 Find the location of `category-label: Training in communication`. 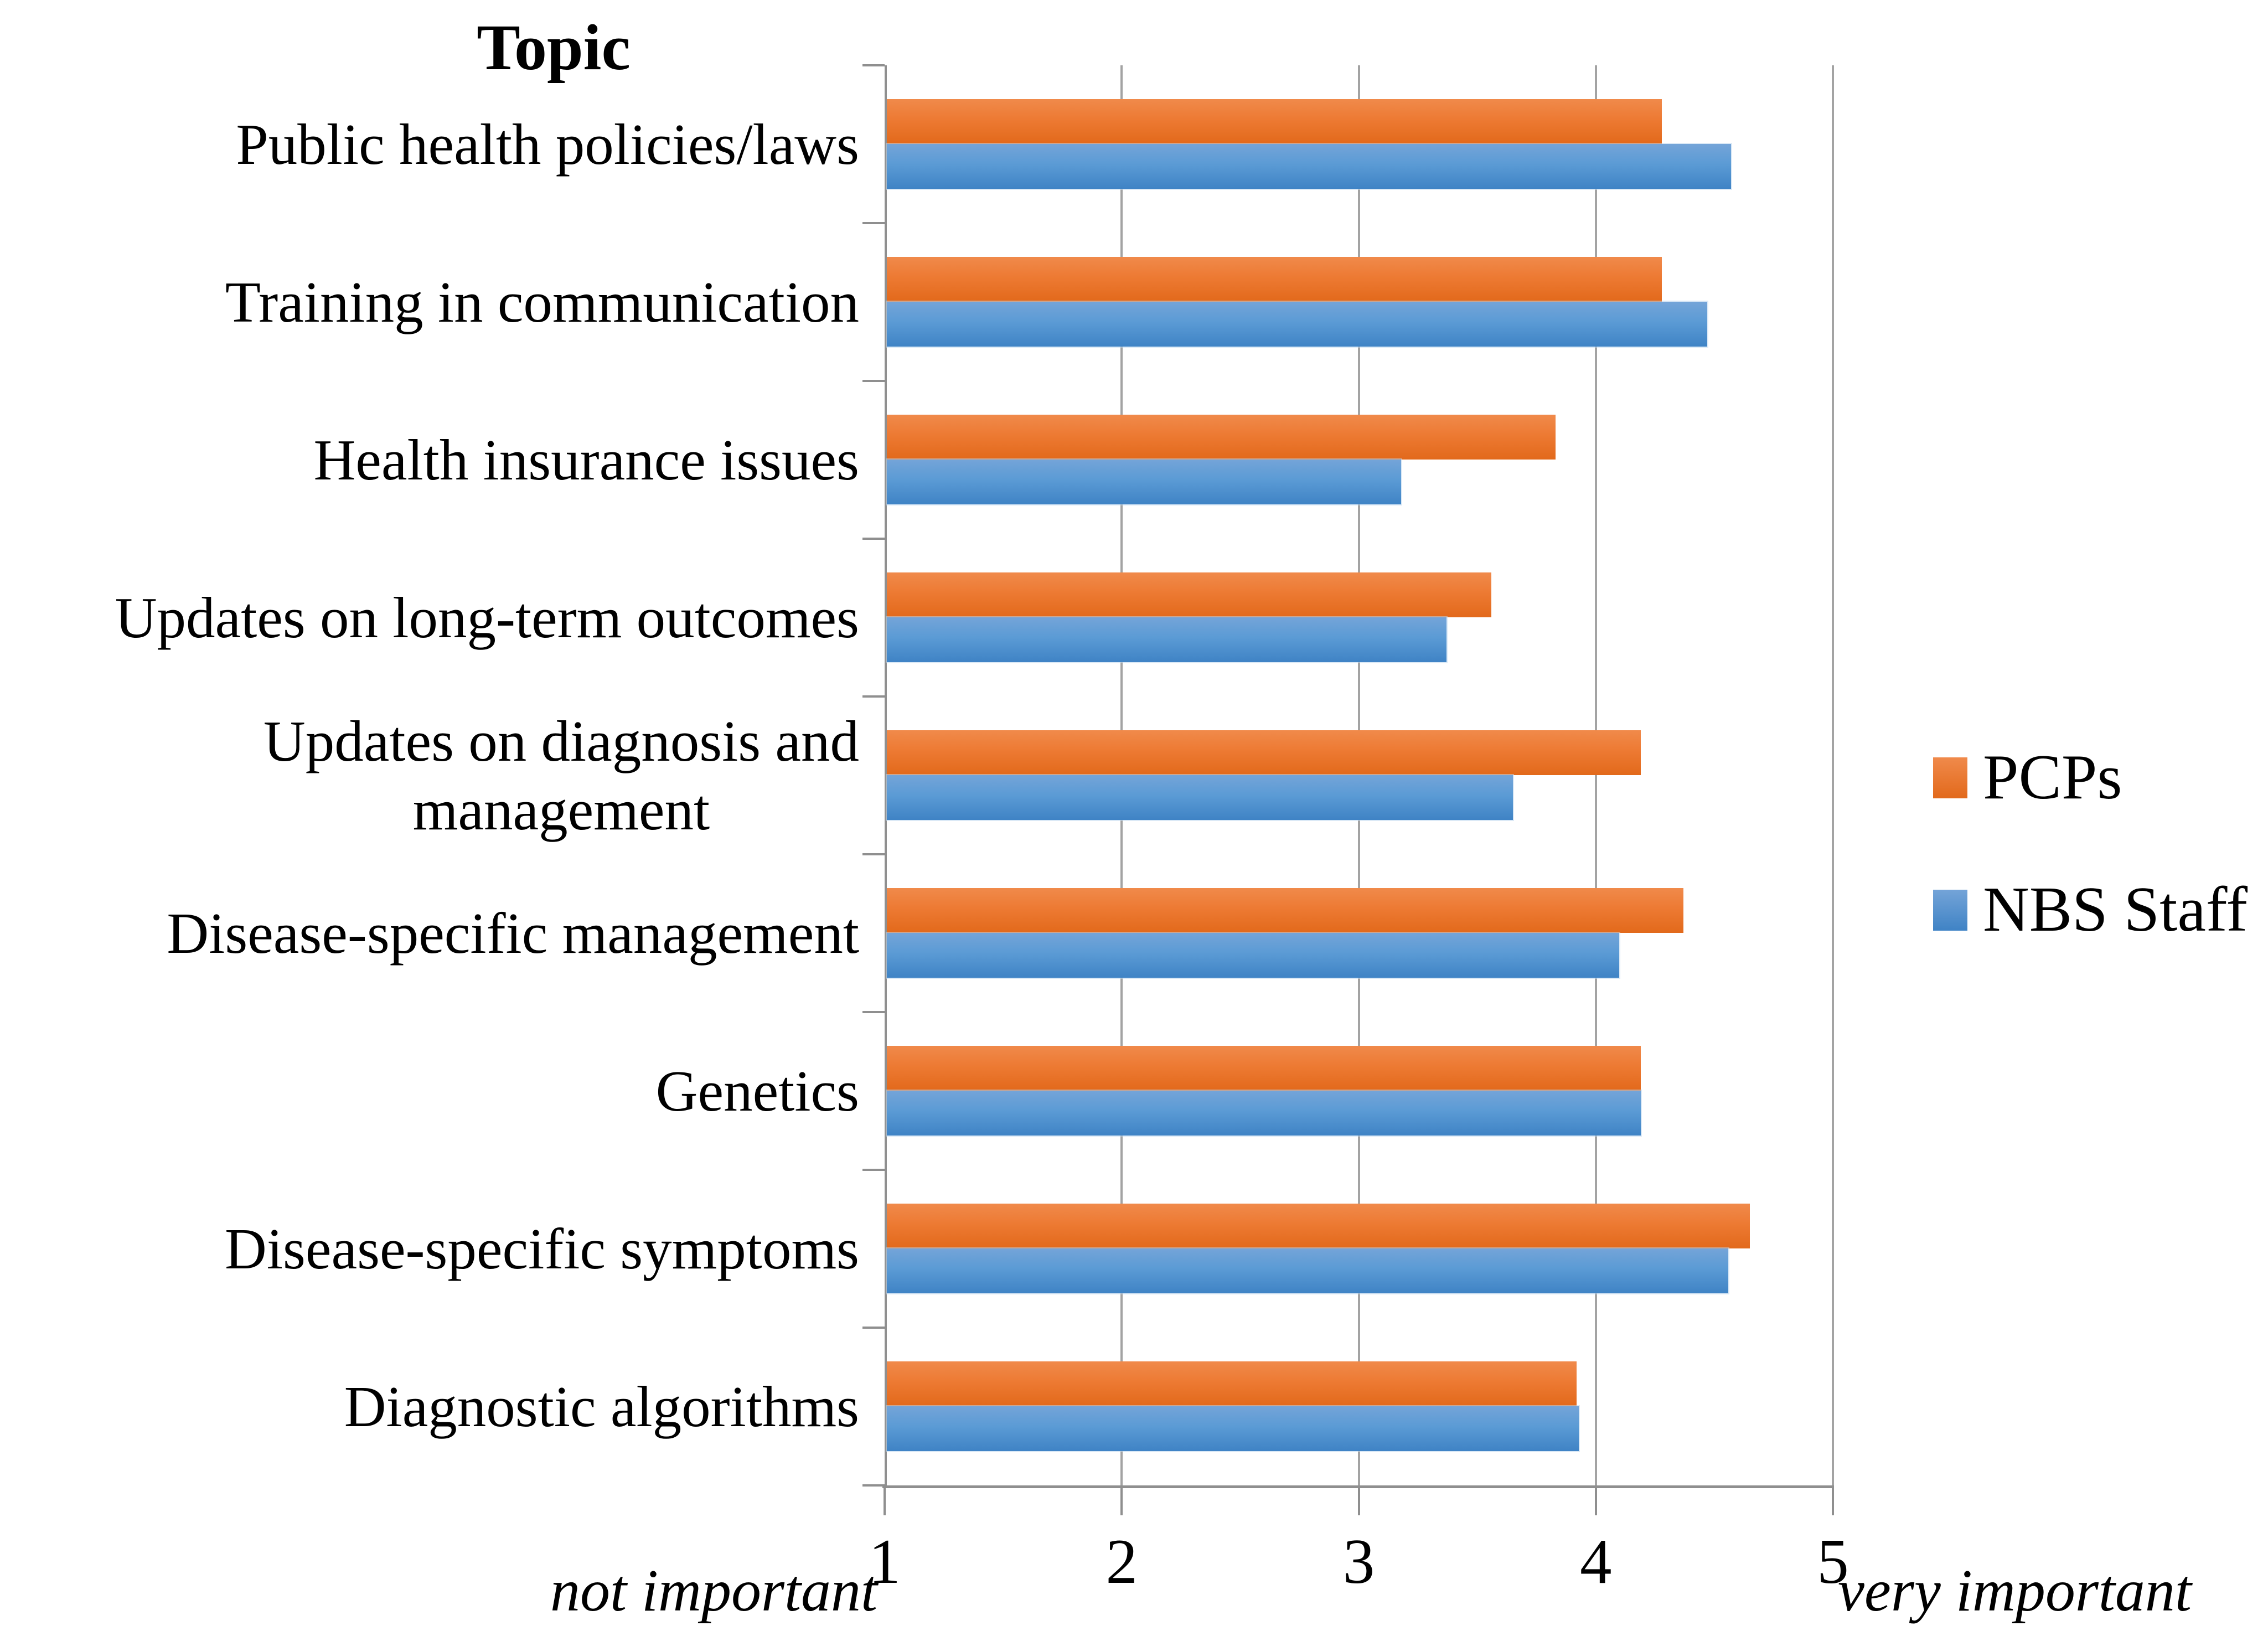

category-label: Training in communication is located at coordinates (542, 301).